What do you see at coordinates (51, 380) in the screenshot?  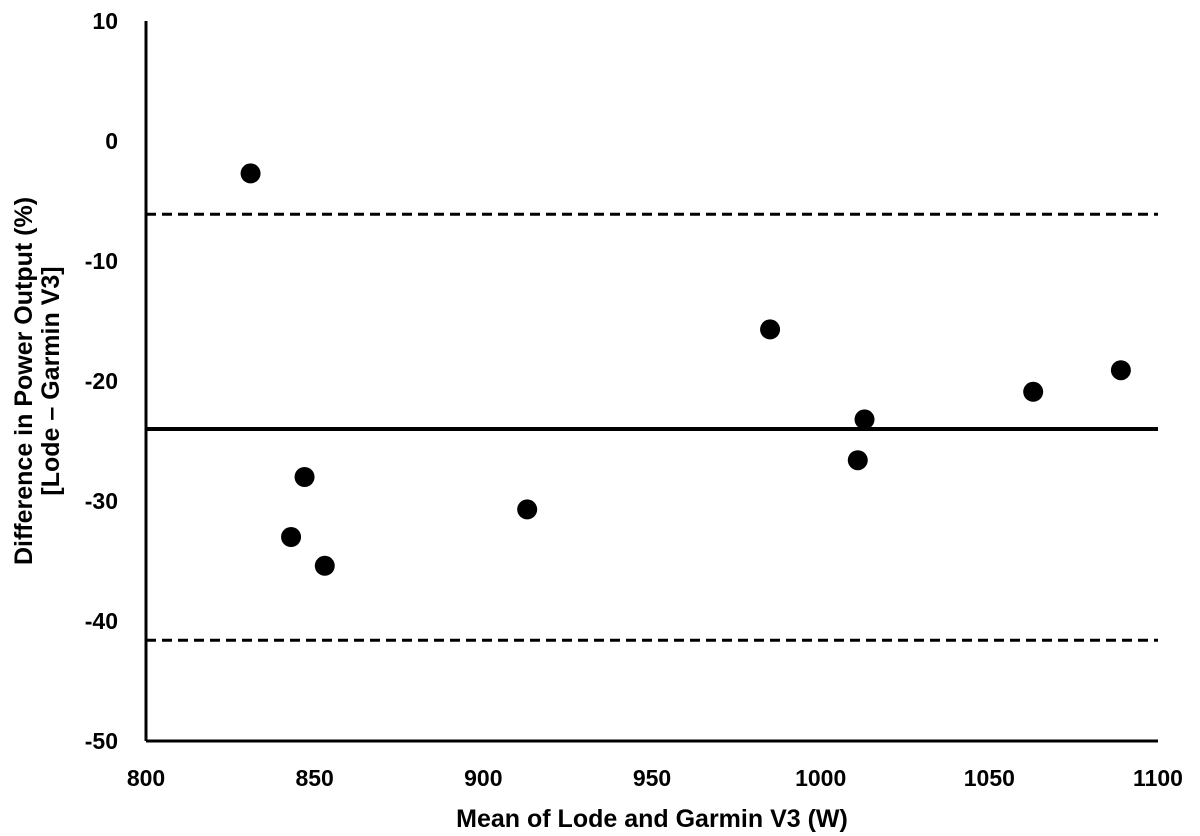 I see `y-axis-title-line-2: [Lode – Garmin V3]` at bounding box center [51, 380].